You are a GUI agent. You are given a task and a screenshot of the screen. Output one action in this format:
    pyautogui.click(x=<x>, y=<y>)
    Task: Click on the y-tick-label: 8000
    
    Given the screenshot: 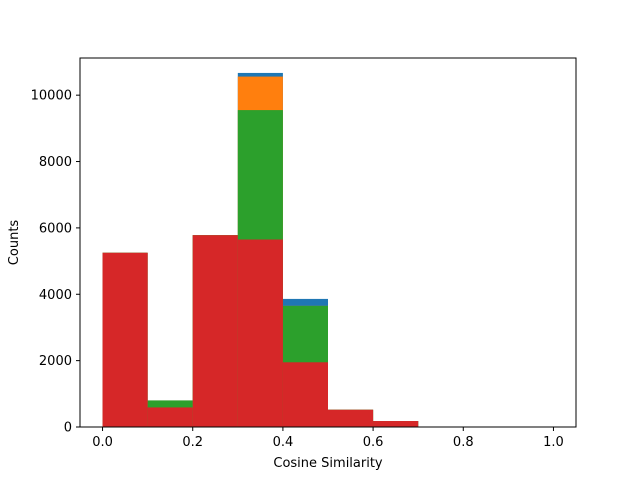 What is the action you would take?
    pyautogui.click(x=55, y=162)
    